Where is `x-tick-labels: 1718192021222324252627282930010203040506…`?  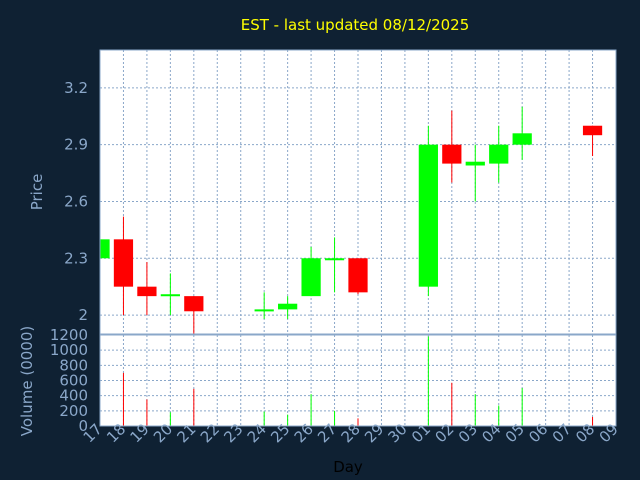
x-tick-labels: 1718192021222324252627282930010203040506… is located at coordinates (351, 433).